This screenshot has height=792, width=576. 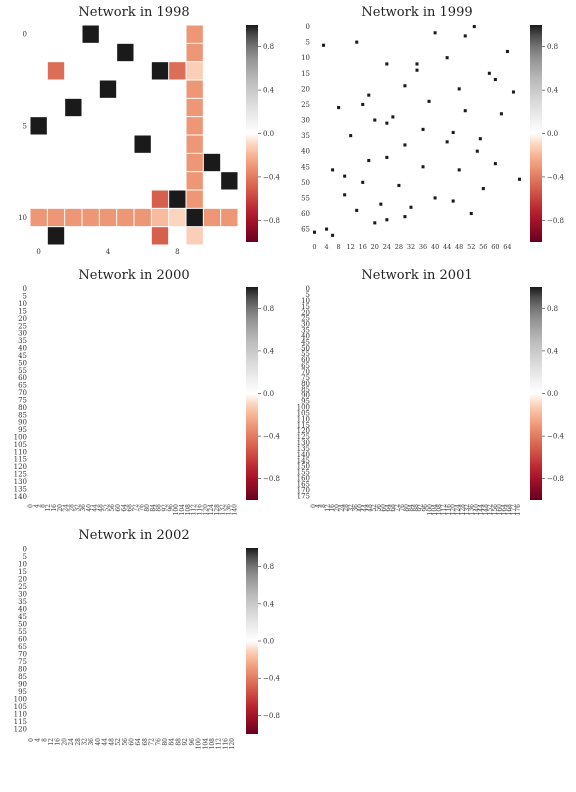 I want to click on y-tick-label: 30, so click(x=22, y=334).